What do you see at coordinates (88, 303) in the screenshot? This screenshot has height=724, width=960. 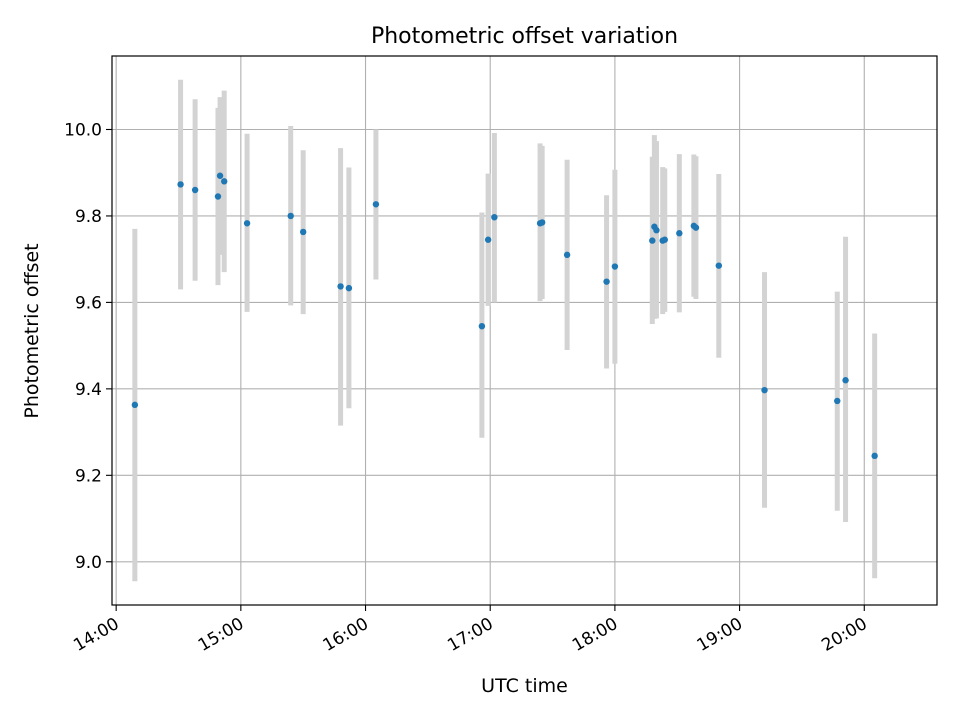 I see `y-tick-label: 9.6` at bounding box center [88, 303].